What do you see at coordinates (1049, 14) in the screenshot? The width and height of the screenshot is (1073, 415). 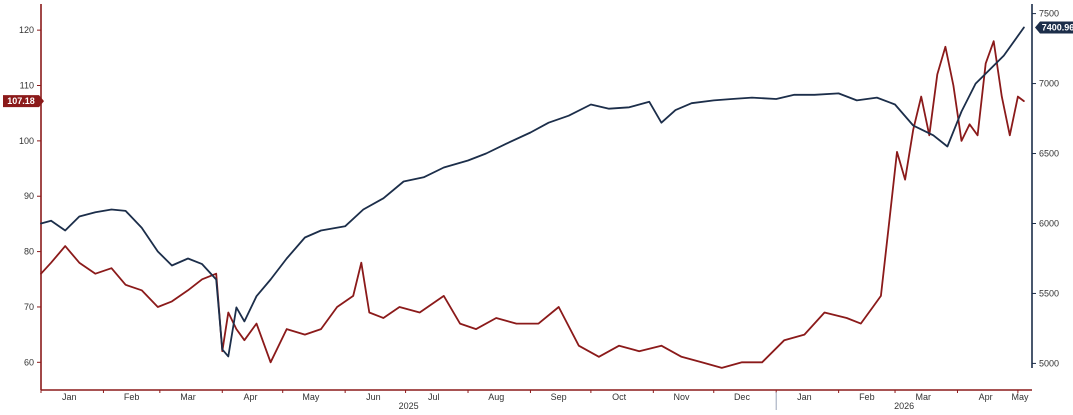 I see `right-tick-label: 7500` at bounding box center [1049, 14].